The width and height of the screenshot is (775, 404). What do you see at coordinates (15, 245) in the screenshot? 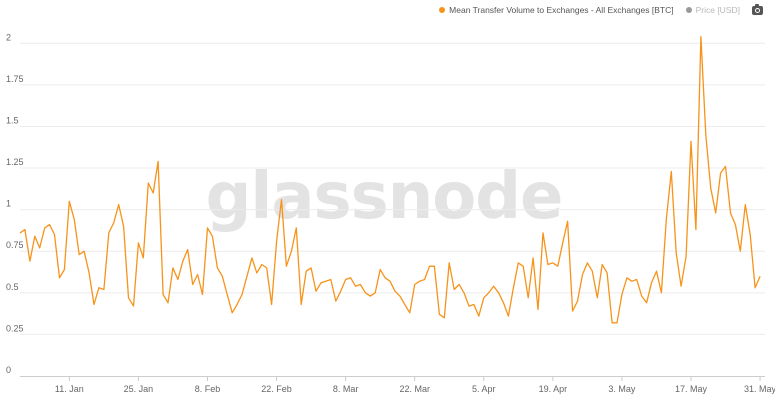
I see `y-tick-label: 0.75` at bounding box center [15, 245].